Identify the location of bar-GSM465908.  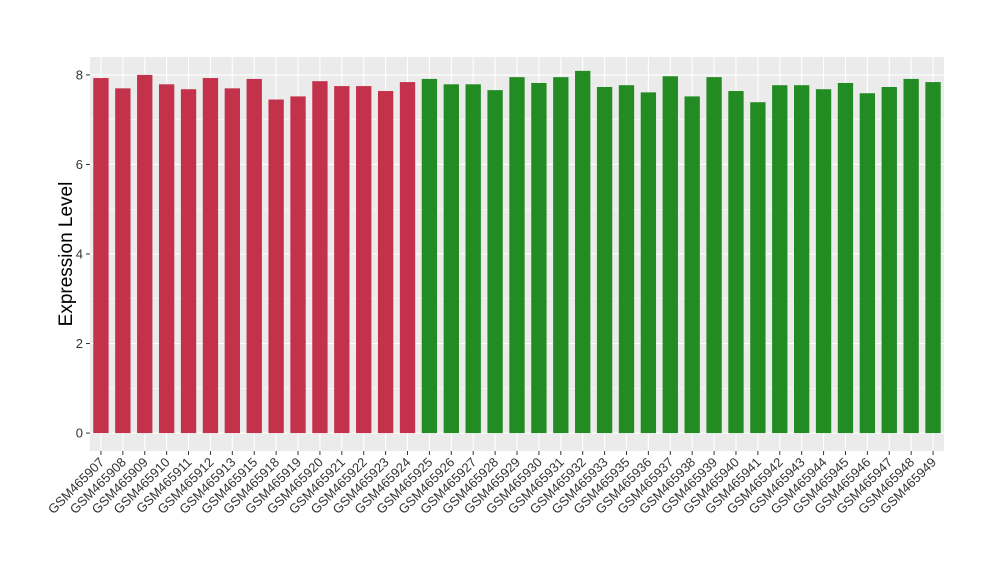
(123, 261).